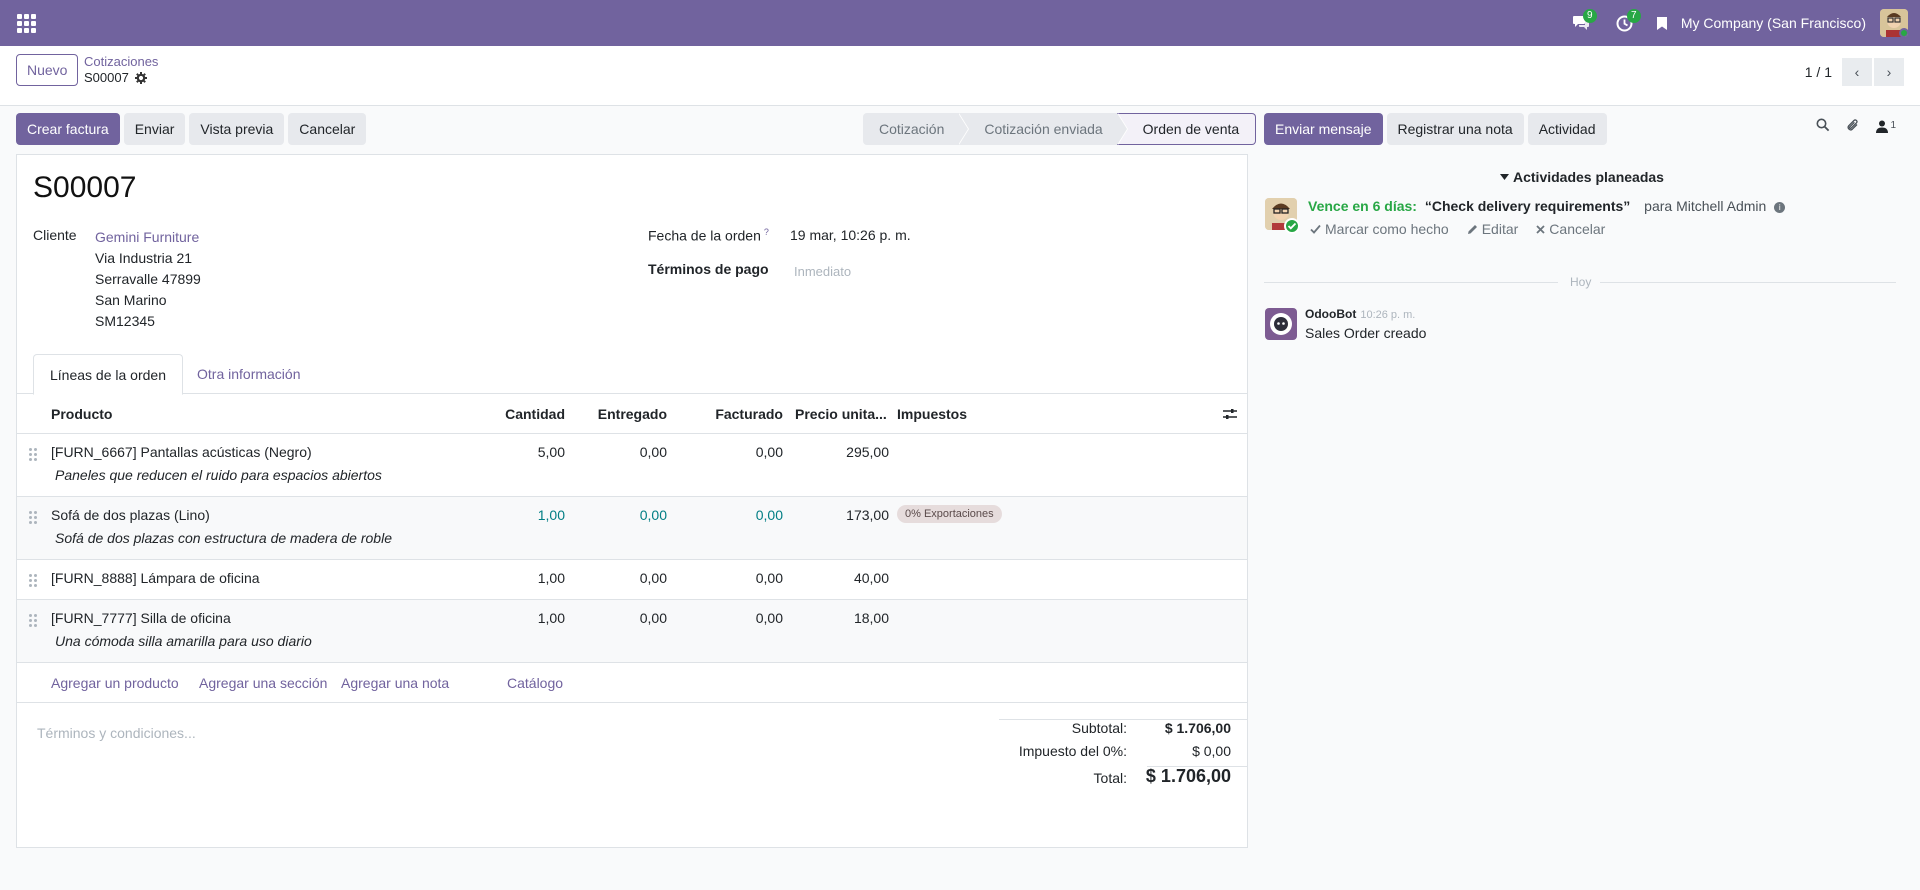  What do you see at coordinates (632, 414) in the screenshot?
I see `header-delivered: Entregado` at bounding box center [632, 414].